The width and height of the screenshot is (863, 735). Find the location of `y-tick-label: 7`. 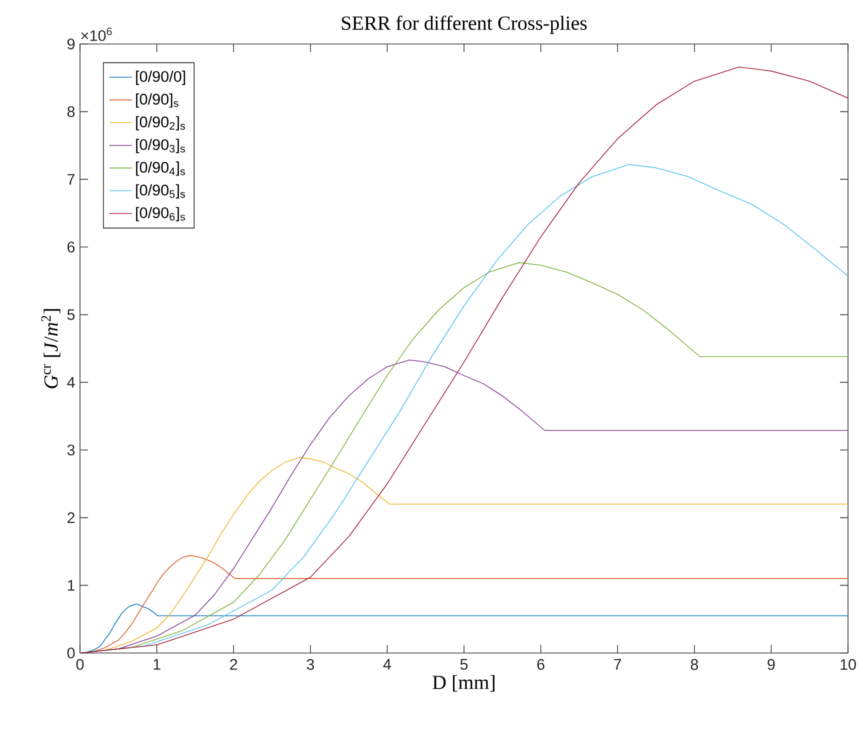

y-tick-label: 7 is located at coordinates (71, 179).